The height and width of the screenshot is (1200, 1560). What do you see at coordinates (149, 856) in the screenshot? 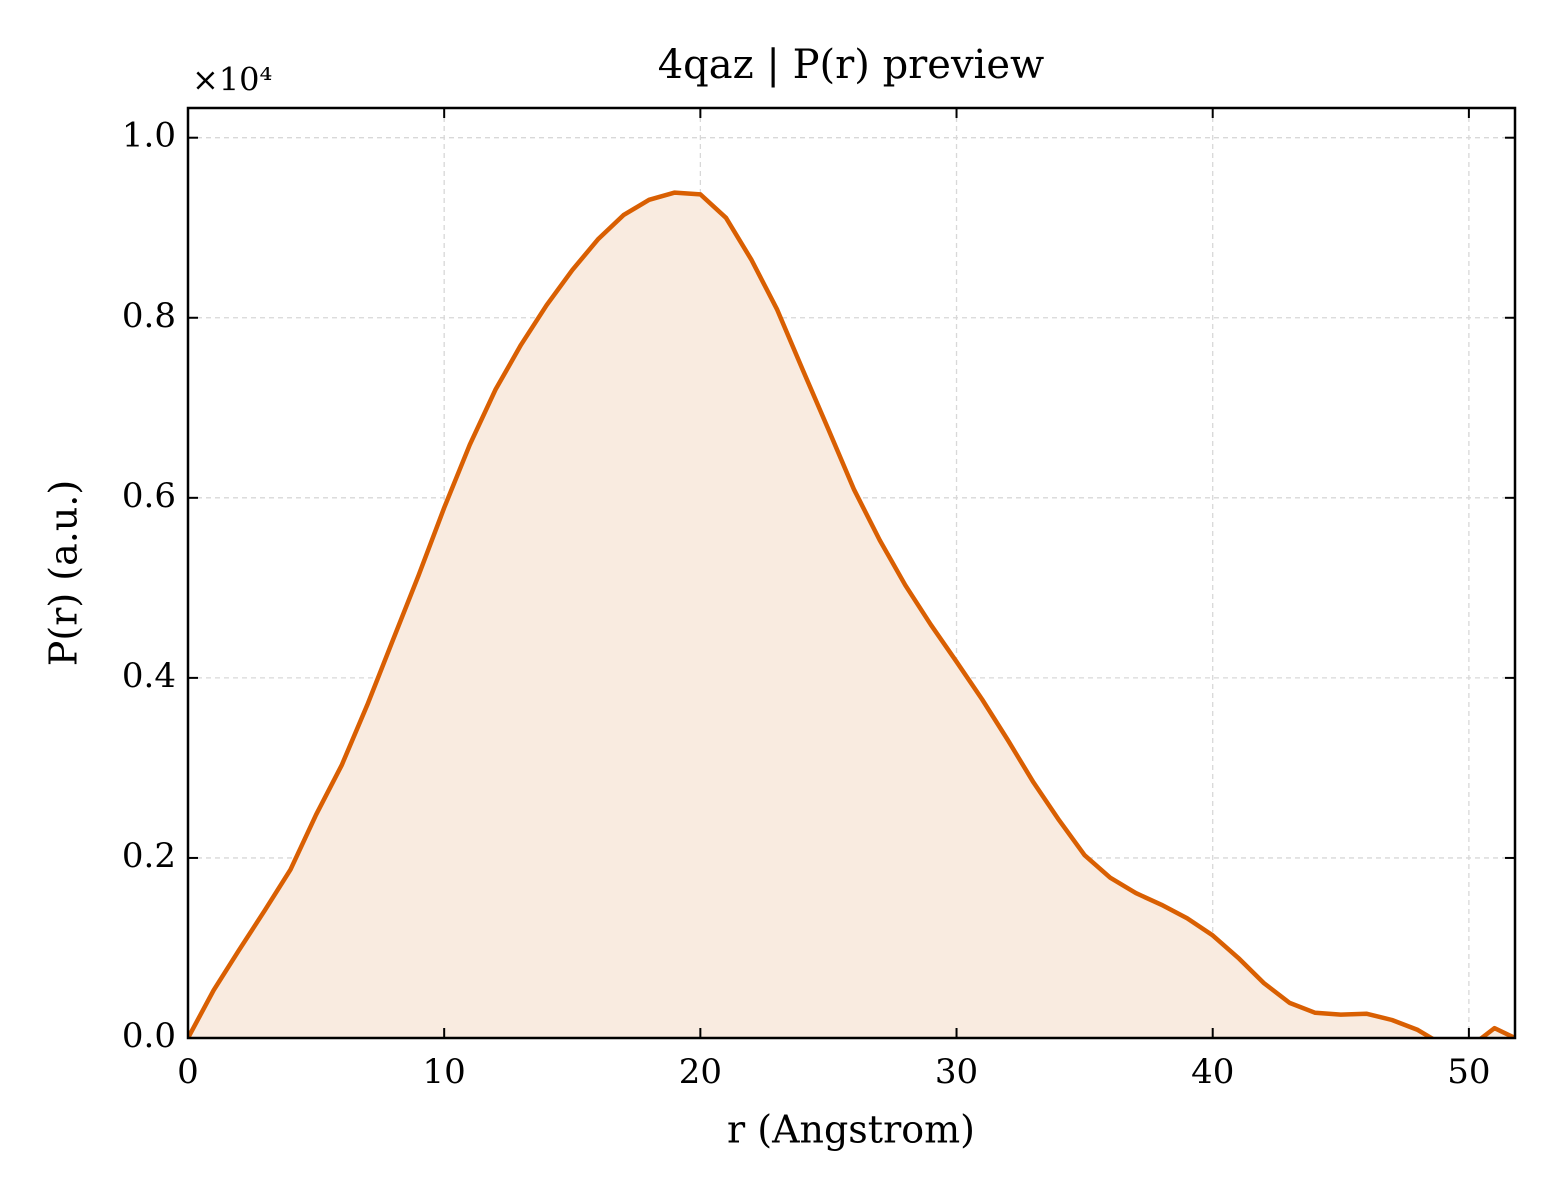
I see `y-tick-label: 0.2` at bounding box center [149, 856].